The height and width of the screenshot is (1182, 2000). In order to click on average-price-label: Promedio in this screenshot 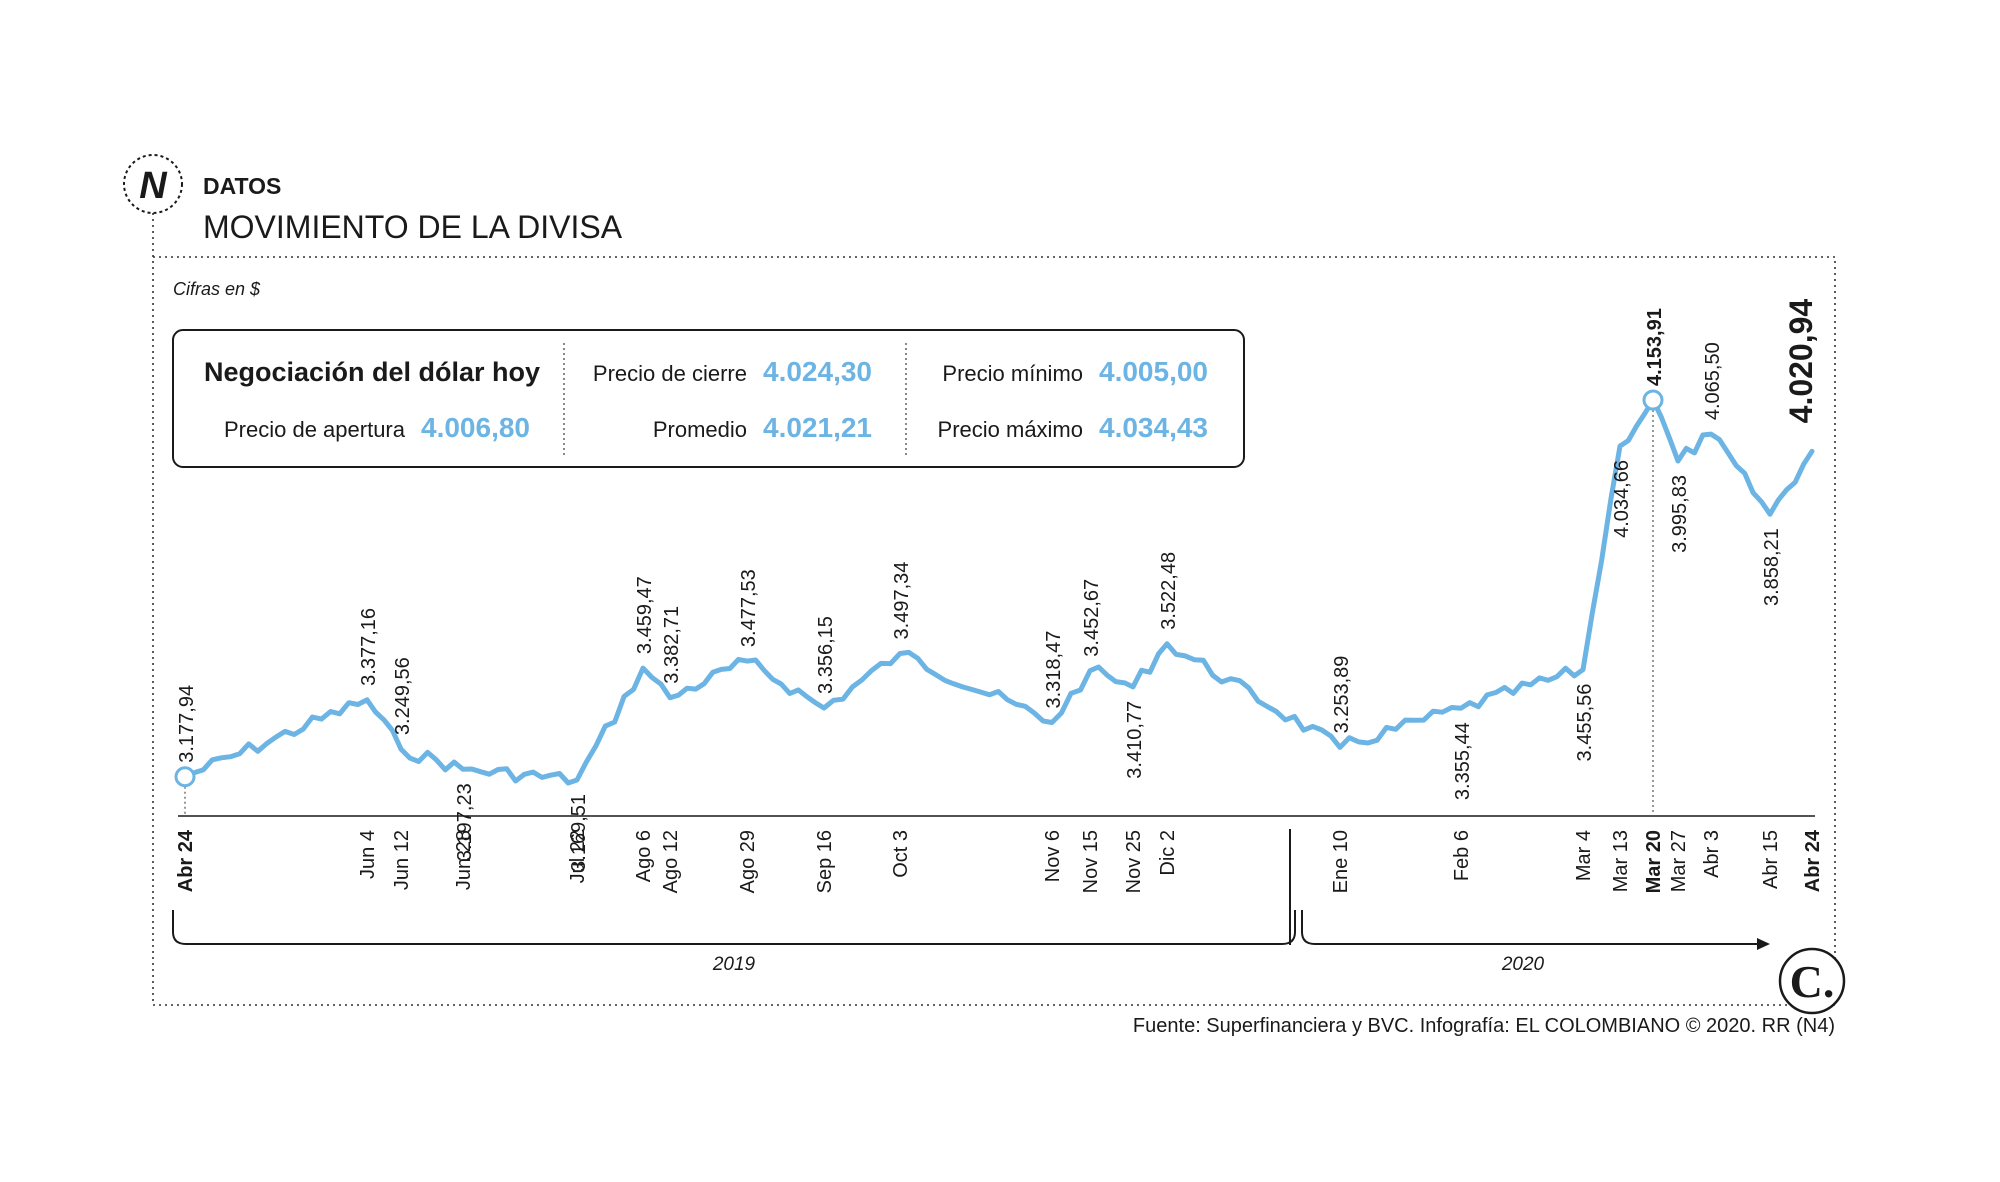, I will do `click(700, 429)`.